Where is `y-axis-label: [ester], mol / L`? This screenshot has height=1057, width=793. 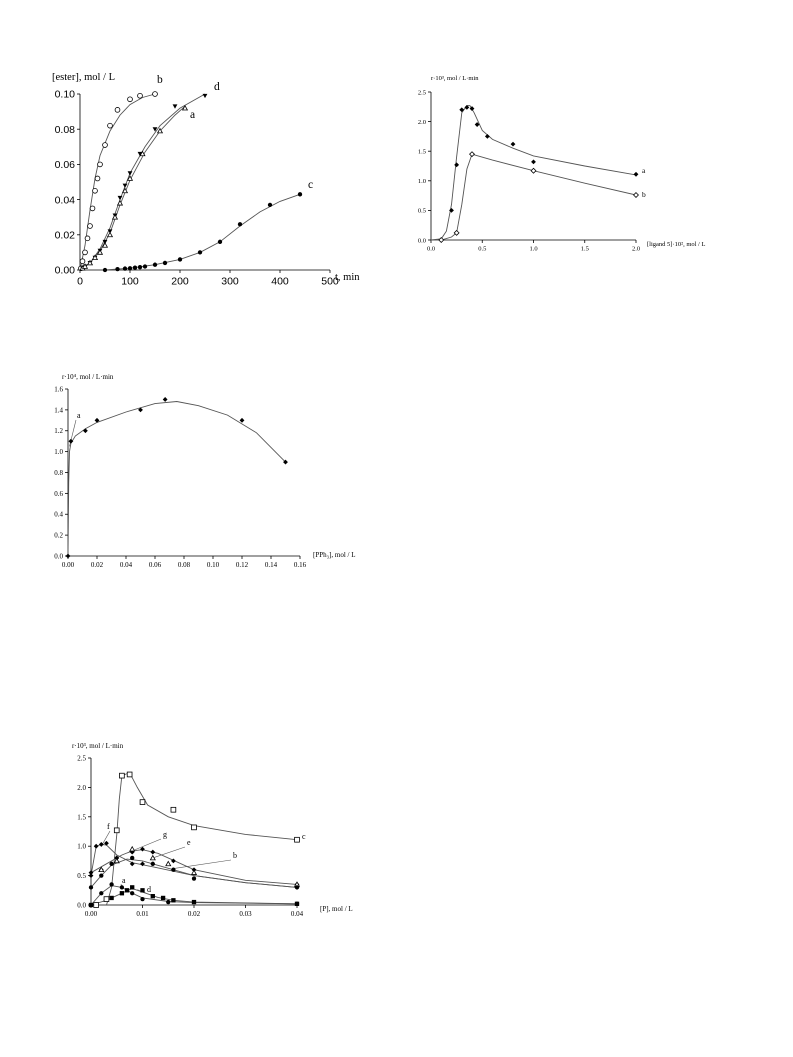
y-axis-label: [ester], mol / L is located at coordinates (83, 77).